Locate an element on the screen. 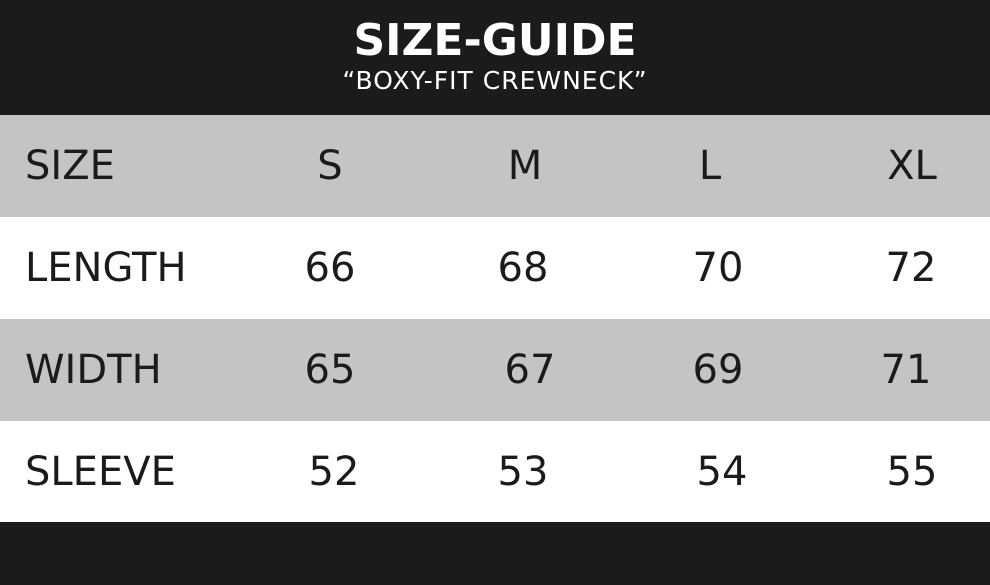  table-cell: 54 is located at coordinates (722, 472).